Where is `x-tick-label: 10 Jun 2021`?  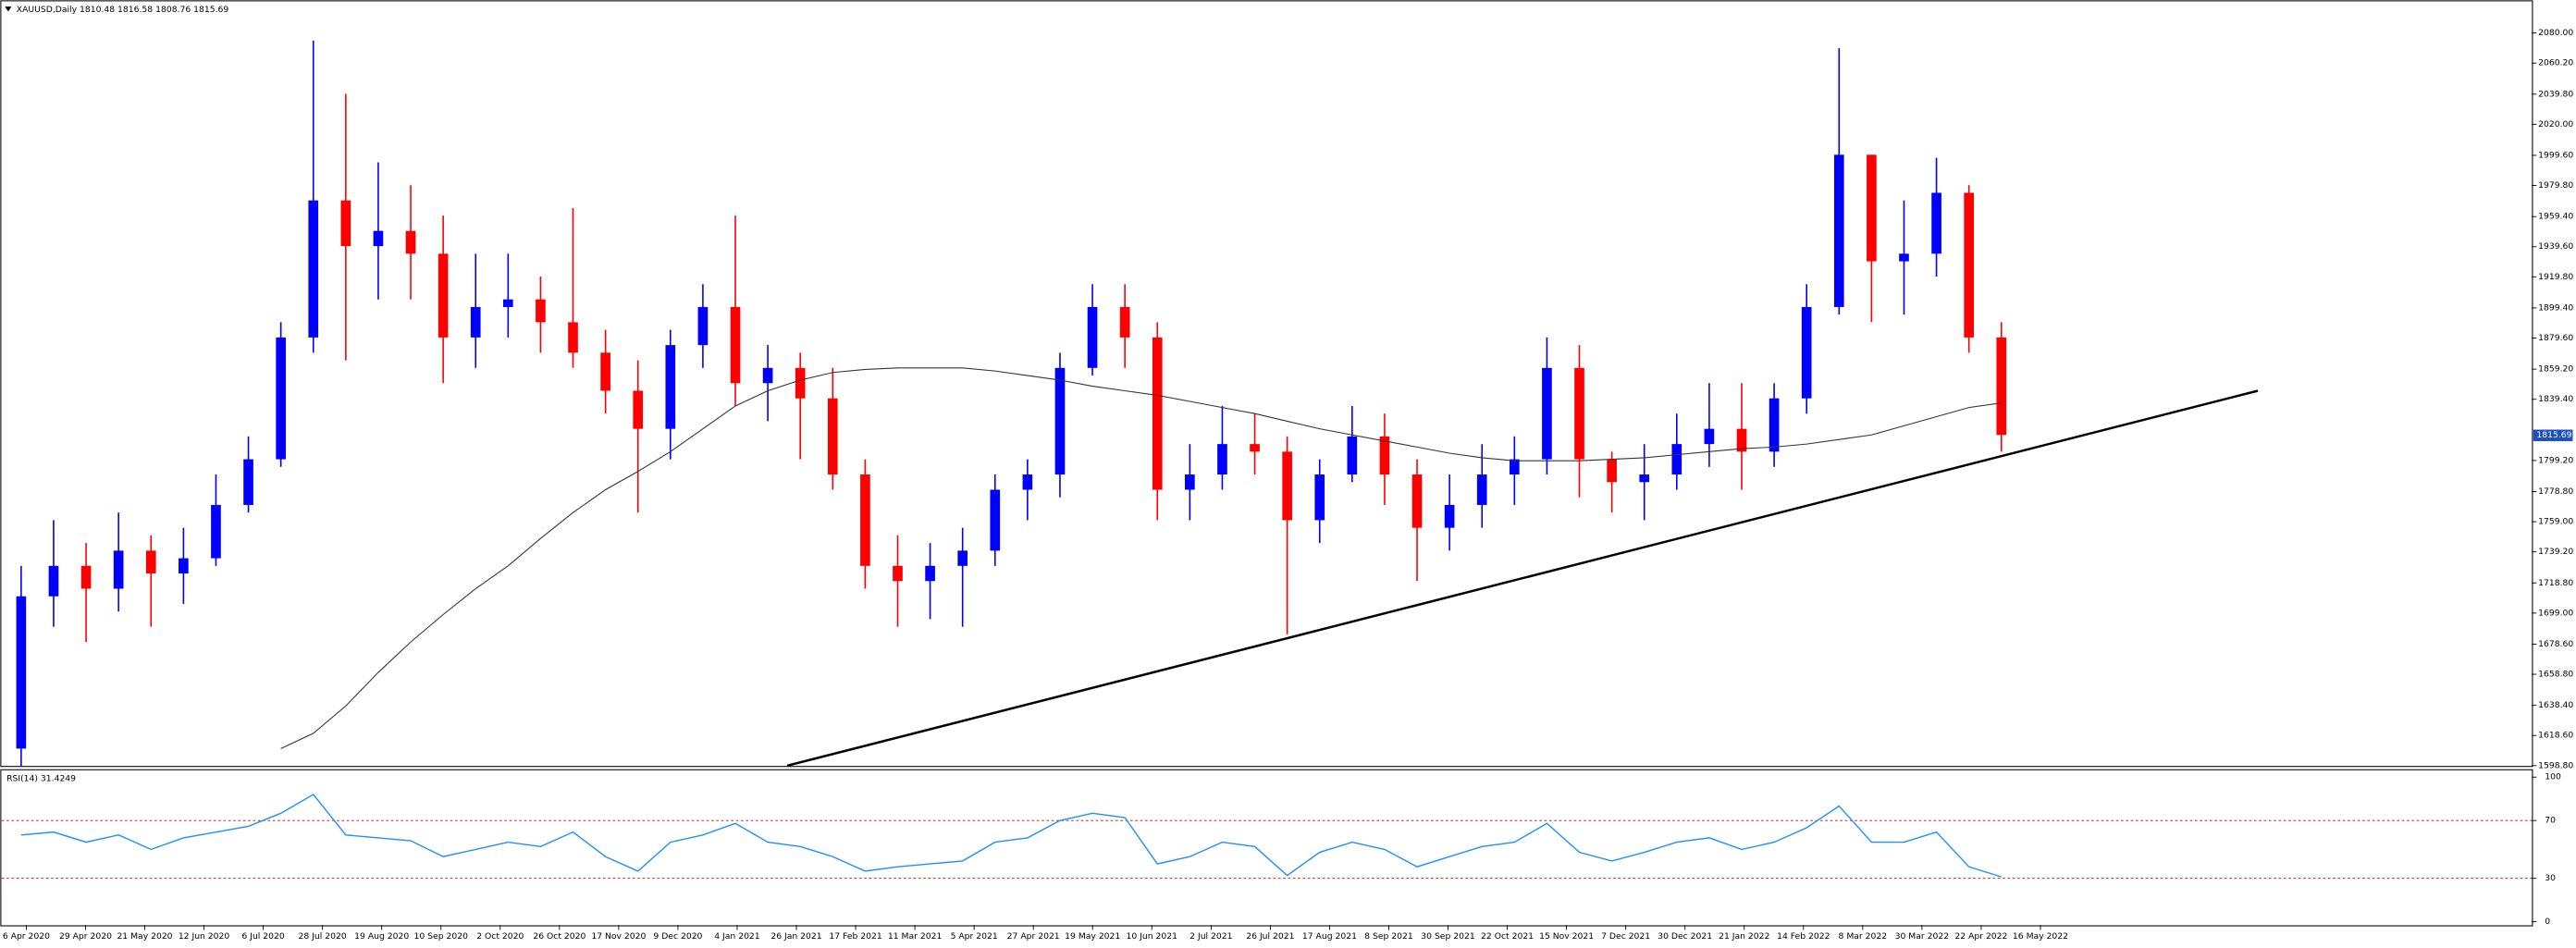
x-tick-label: 10 Jun 2021 is located at coordinates (1152, 937).